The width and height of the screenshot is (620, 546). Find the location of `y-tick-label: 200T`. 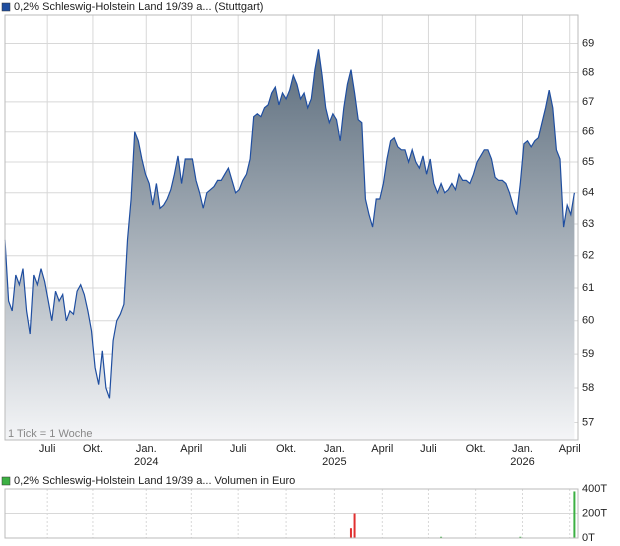

y-tick-label: 200T is located at coordinates (594, 513).